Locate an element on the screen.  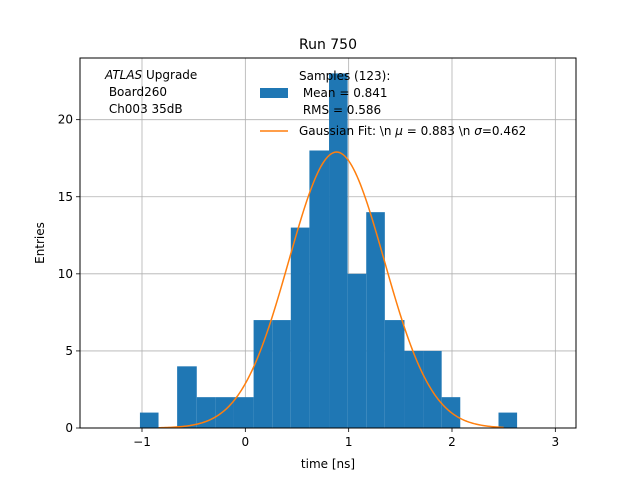
y-axis-ticks: 0 5 10 15 20 is located at coordinates (69, 274).